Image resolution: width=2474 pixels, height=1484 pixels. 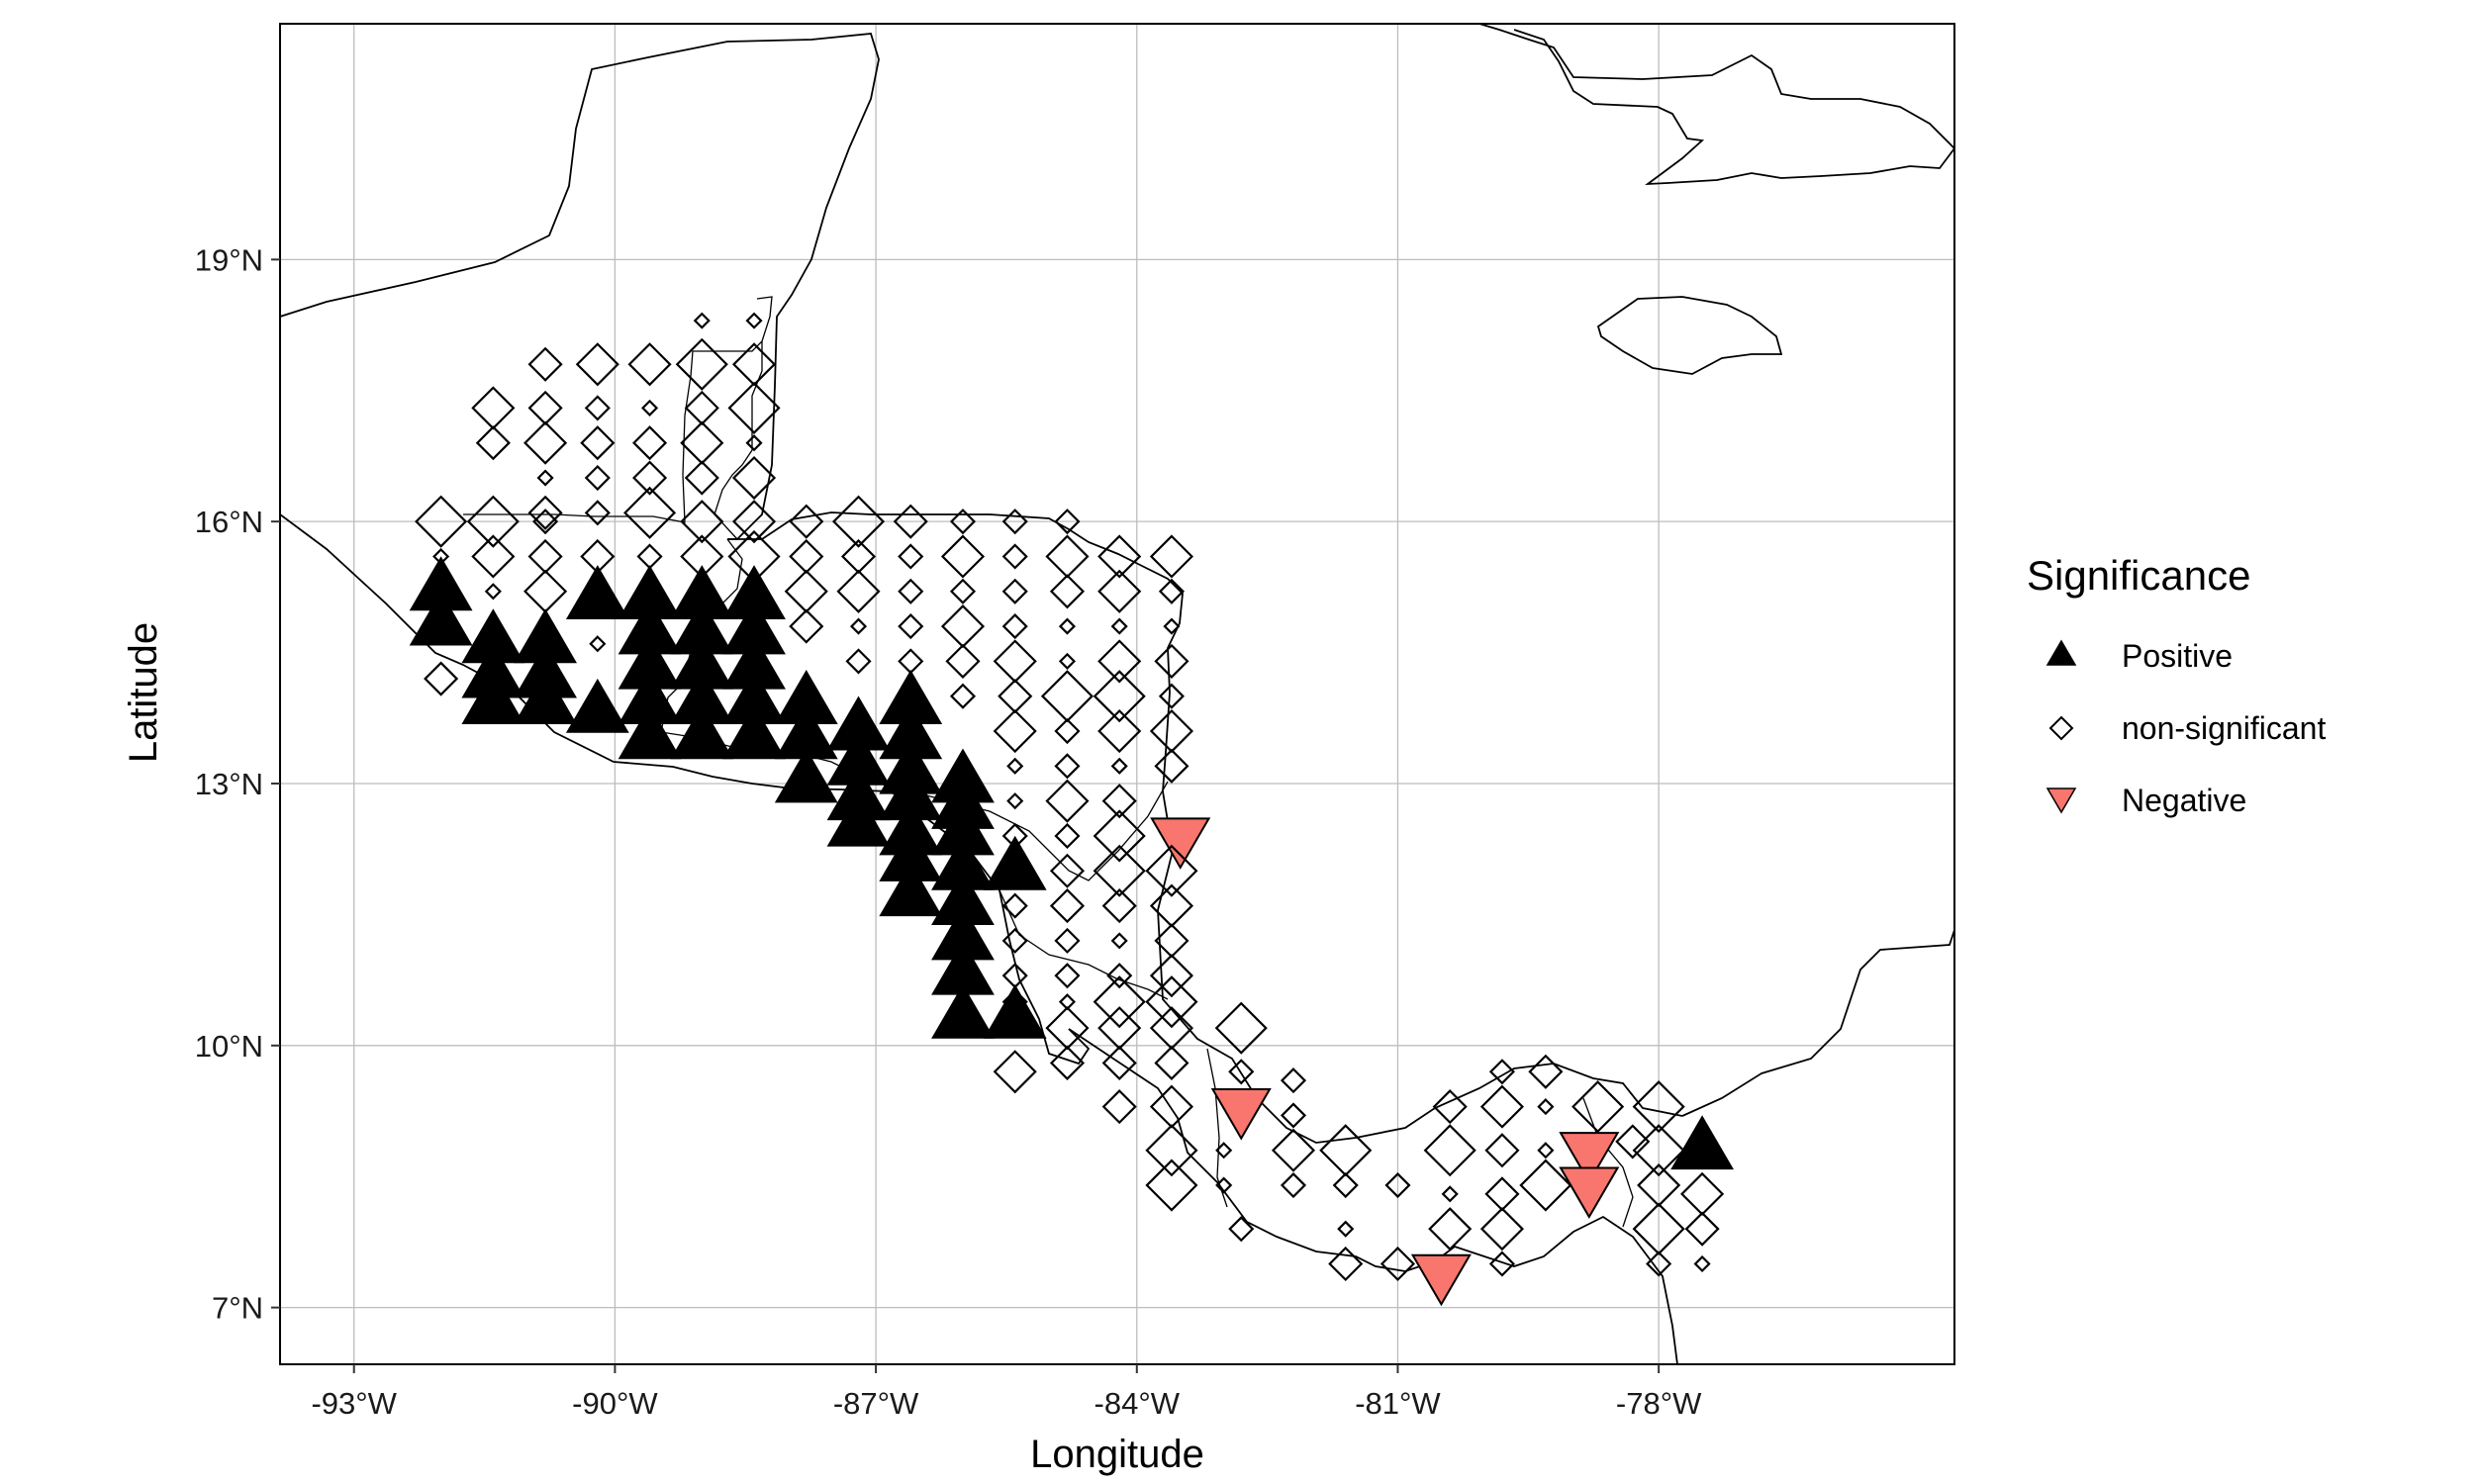 What do you see at coordinates (229, 1046) in the screenshot?
I see `y-tick-label: 10°N` at bounding box center [229, 1046].